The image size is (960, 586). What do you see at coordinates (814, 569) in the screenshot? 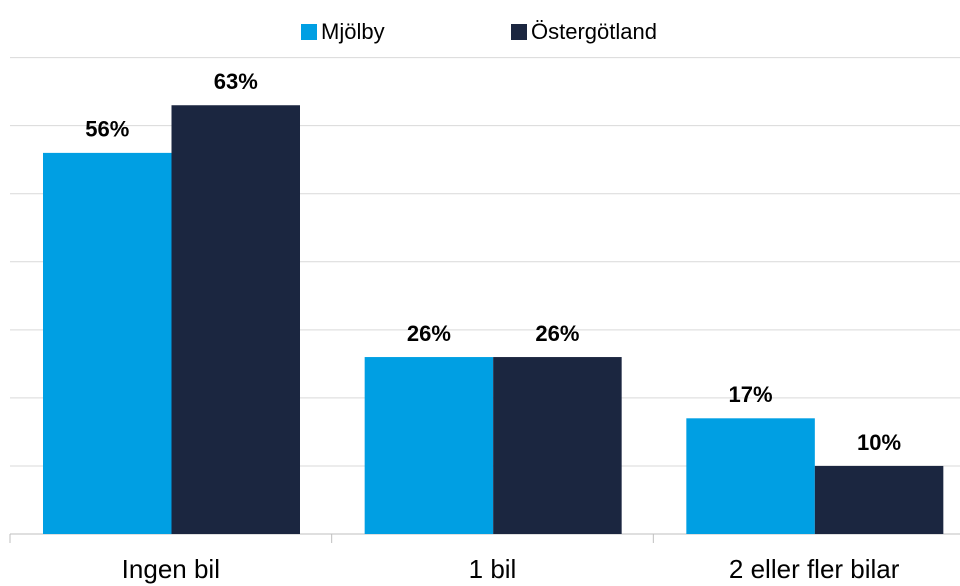
I see `x-tick-label: 2 eller fler bilar` at bounding box center [814, 569].